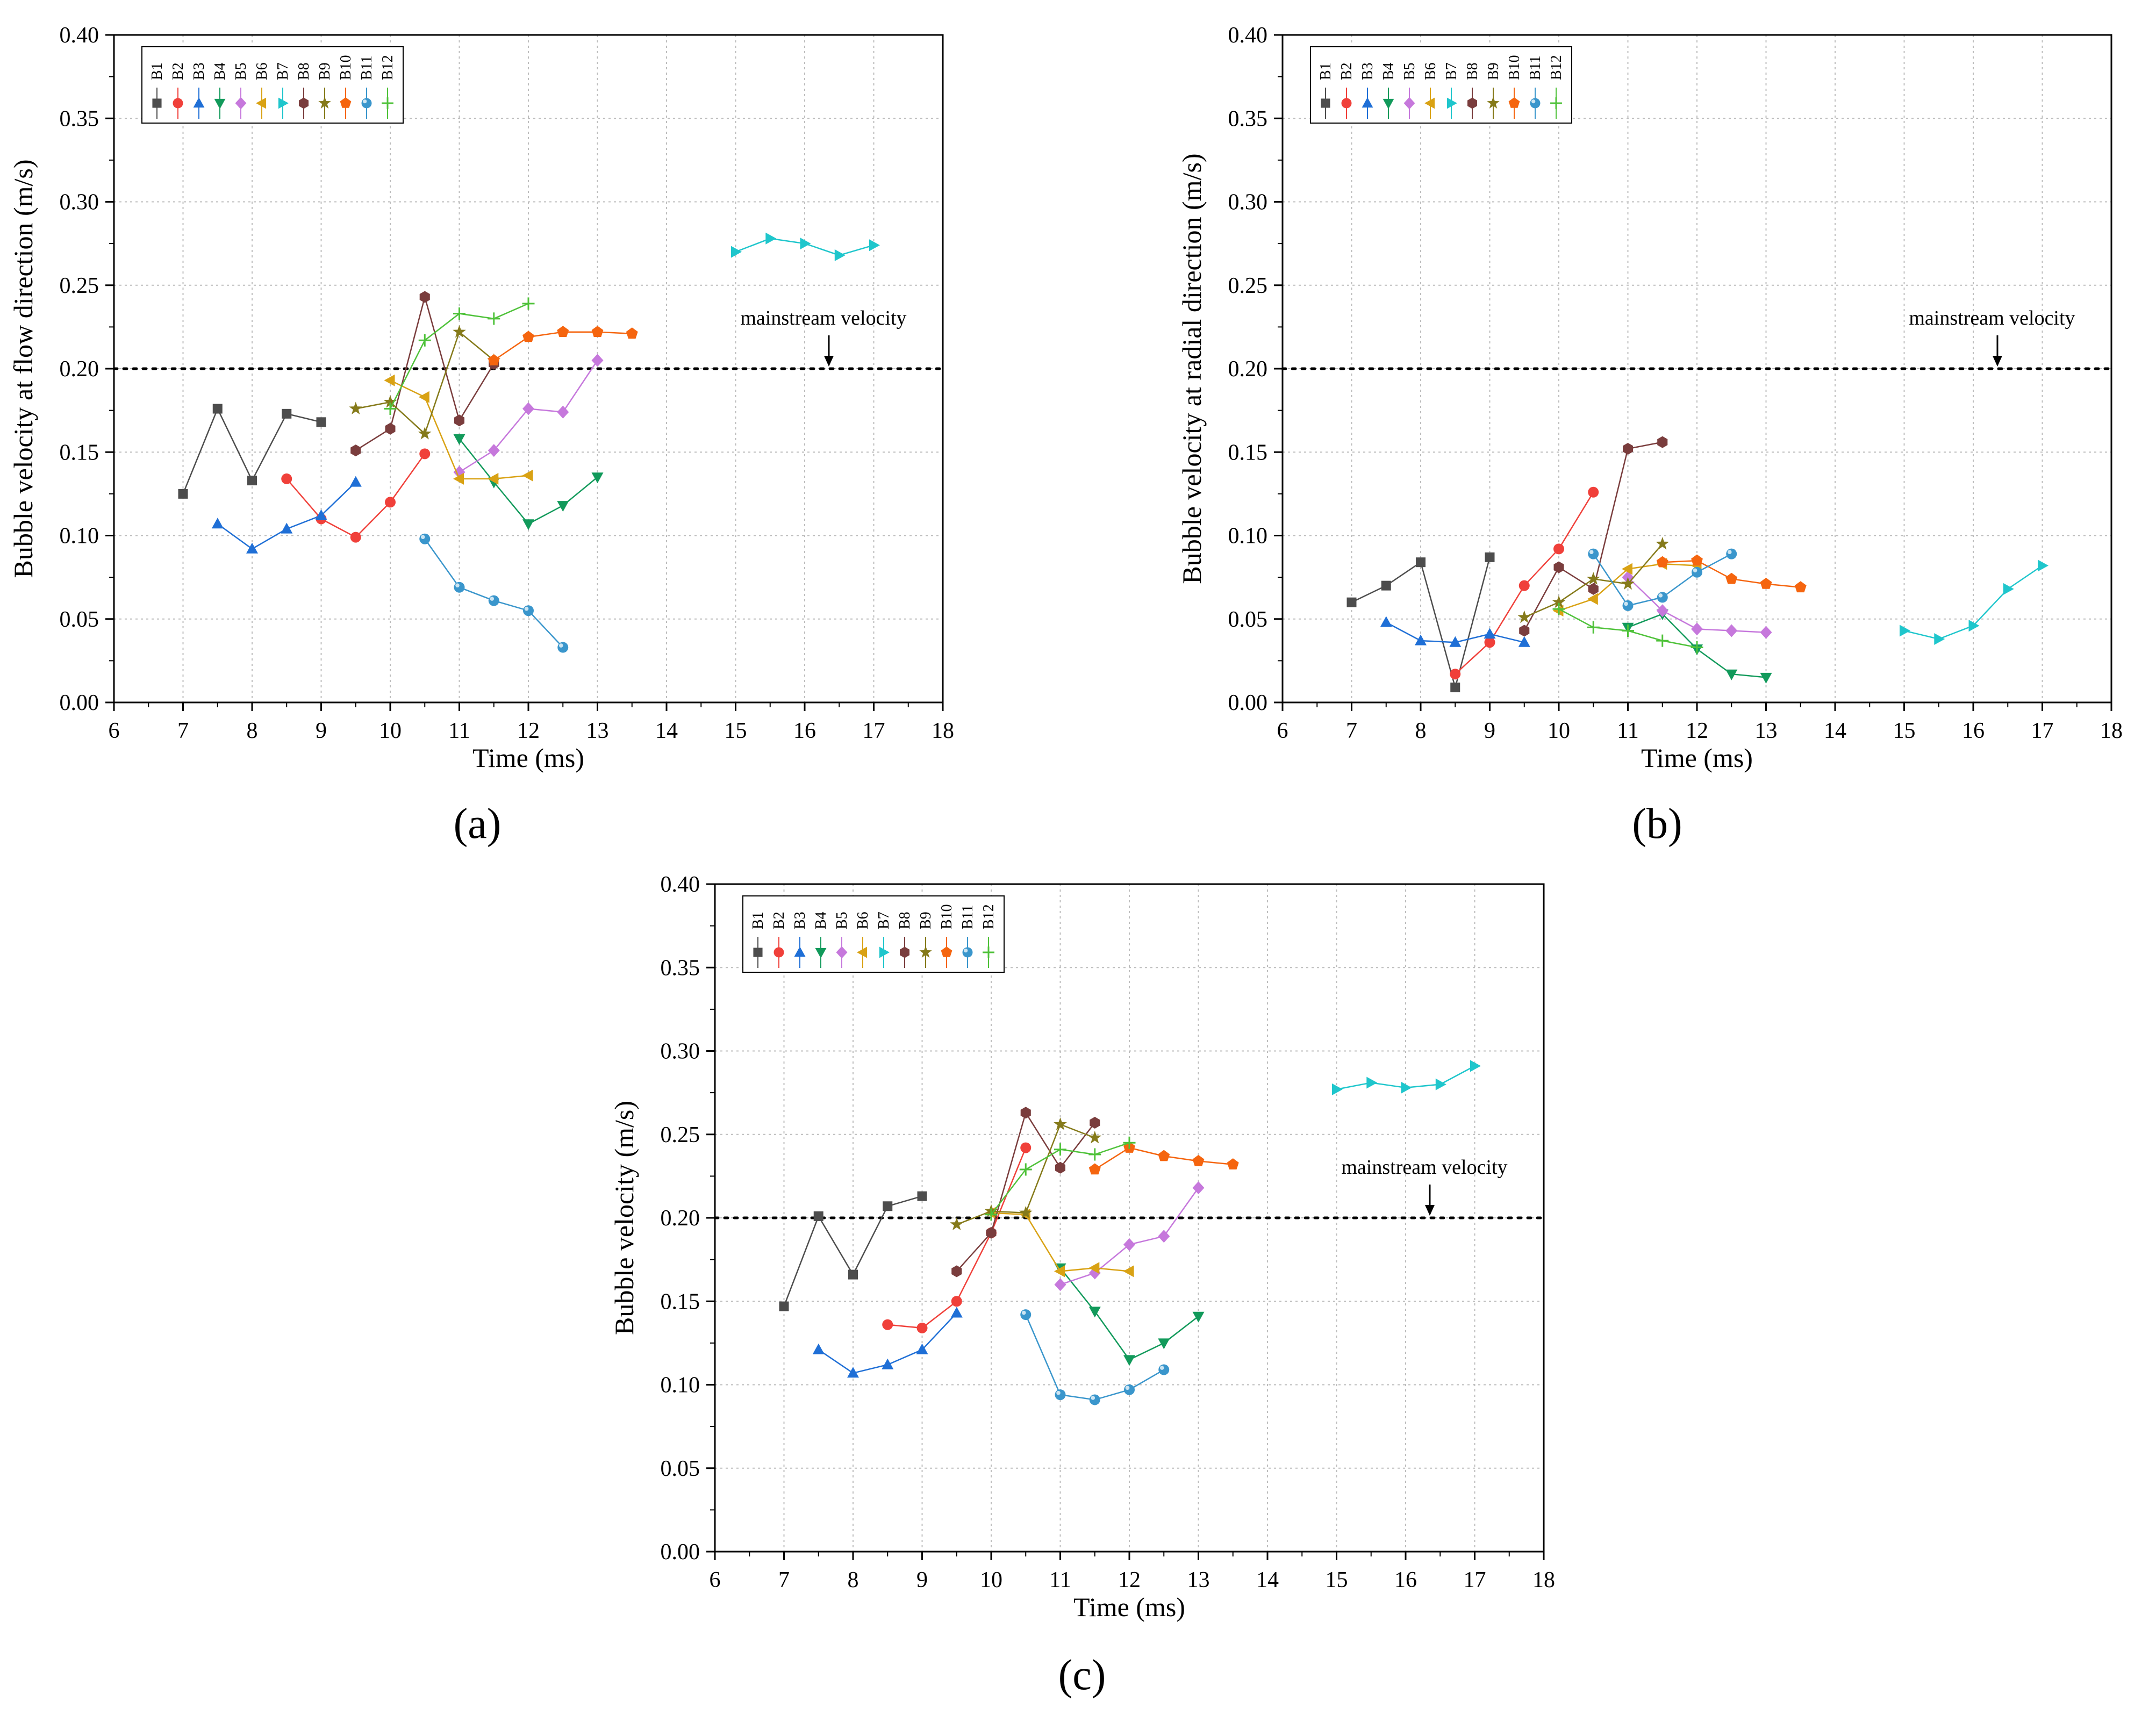  Describe the element at coordinates (680, 1051) in the screenshot. I see `y-tick-label: 0.30` at that location.